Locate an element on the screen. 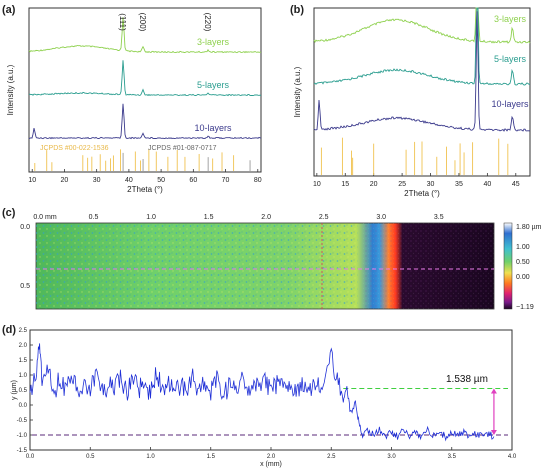  panel-a-xtick-label-5: 60 is located at coordinates (193, 180).